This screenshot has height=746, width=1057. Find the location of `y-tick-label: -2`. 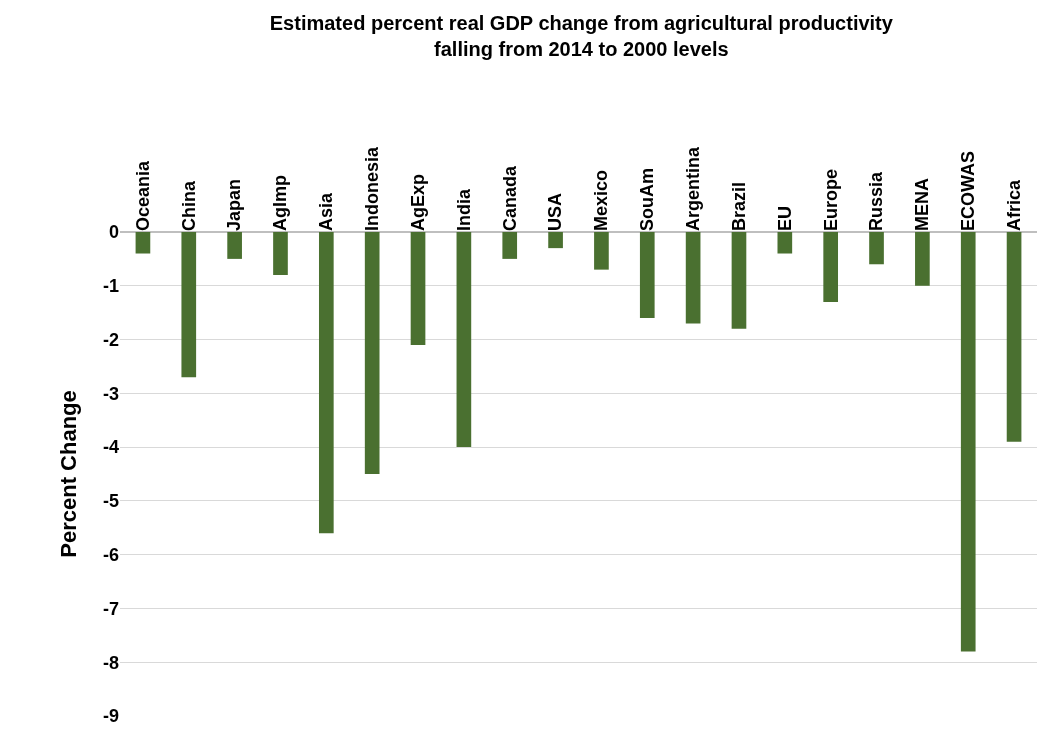

y-tick-label: -2 is located at coordinates (110, 339).